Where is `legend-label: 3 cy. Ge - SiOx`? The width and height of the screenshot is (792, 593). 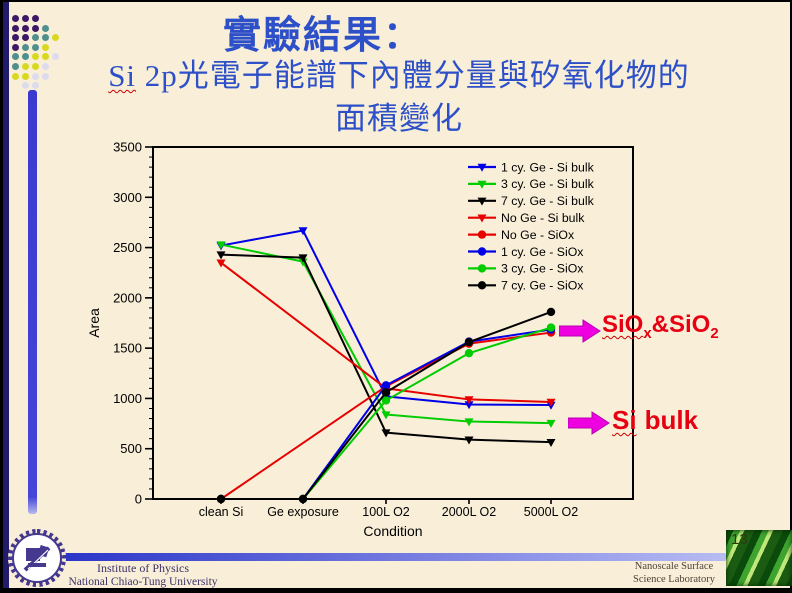 legend-label: 3 cy. Ge - SiOx is located at coordinates (542, 269).